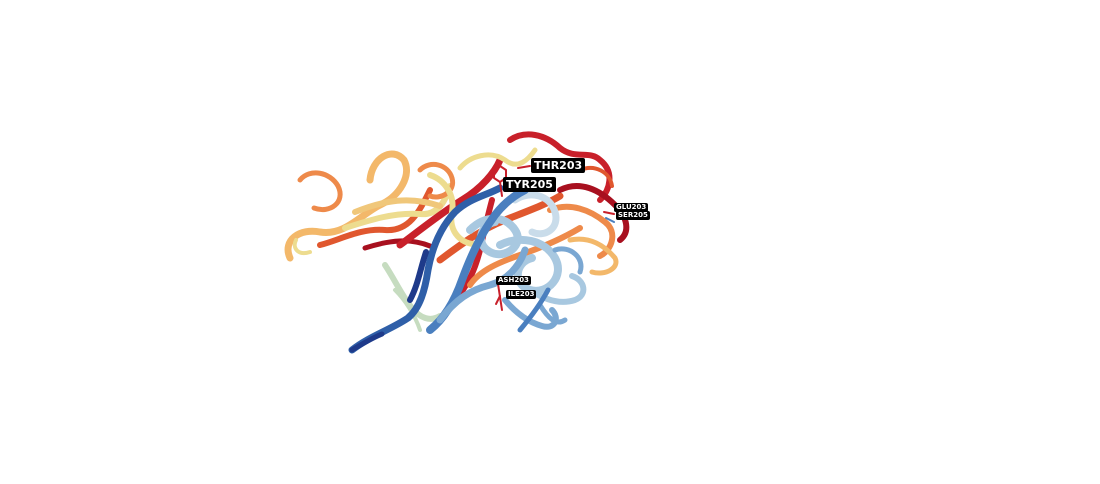  I want to click on residue-sticks, so click(554, 238).